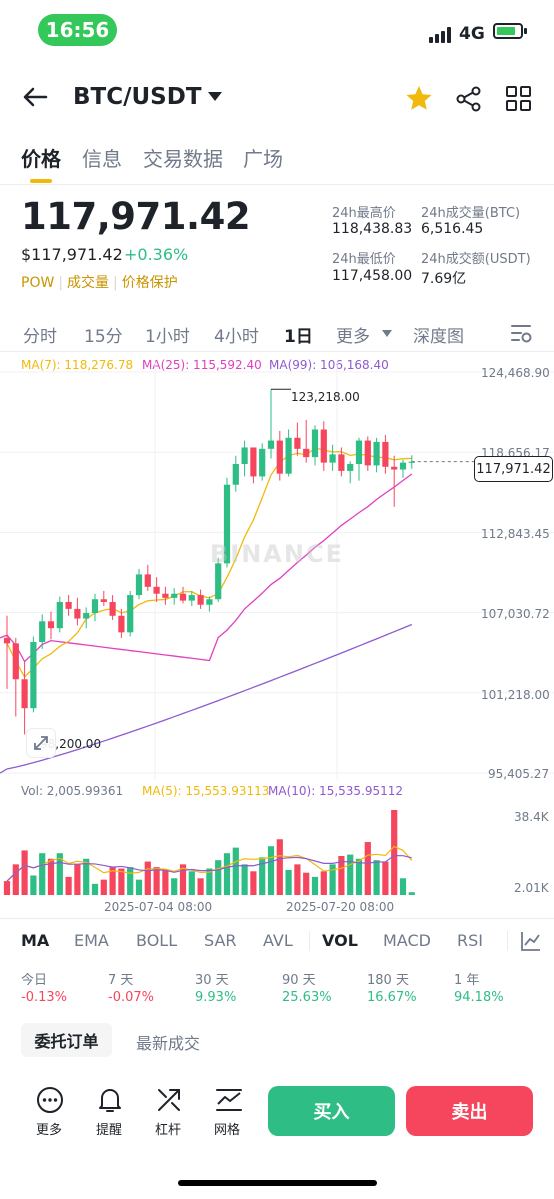  Describe the element at coordinates (519, 99) in the screenshot. I see `grid-menu-icon` at that location.